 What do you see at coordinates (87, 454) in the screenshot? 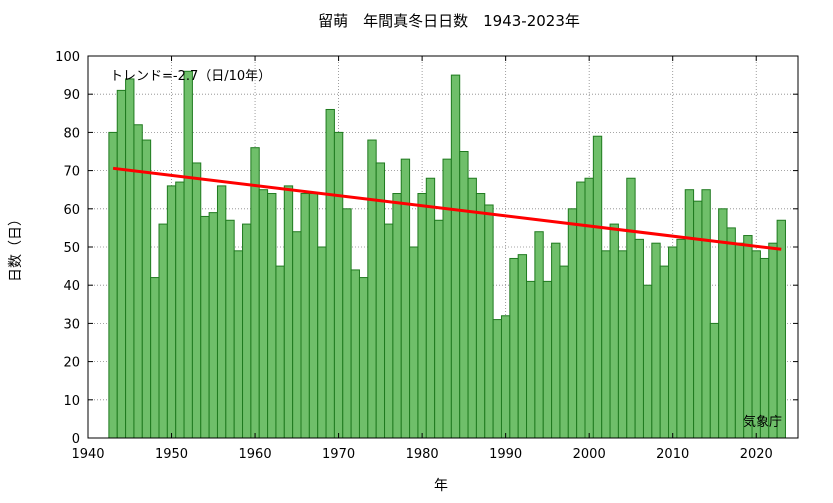
I see `x-tick-label: 1940` at bounding box center [87, 454].